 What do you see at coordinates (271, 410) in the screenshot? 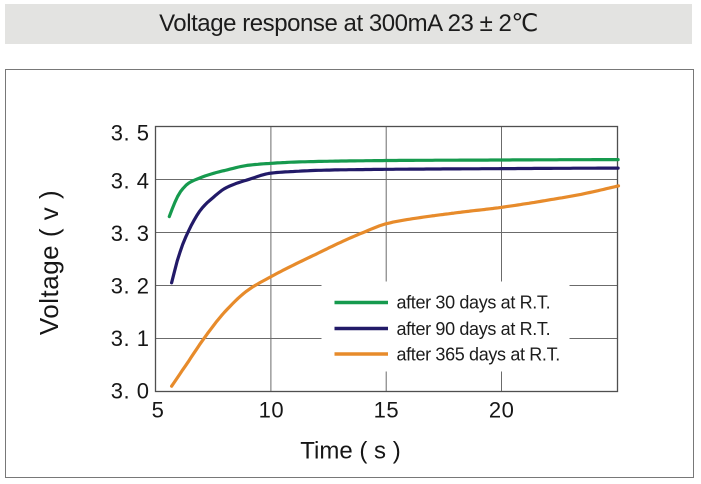
I see `svg-text: 10` at bounding box center [271, 410].